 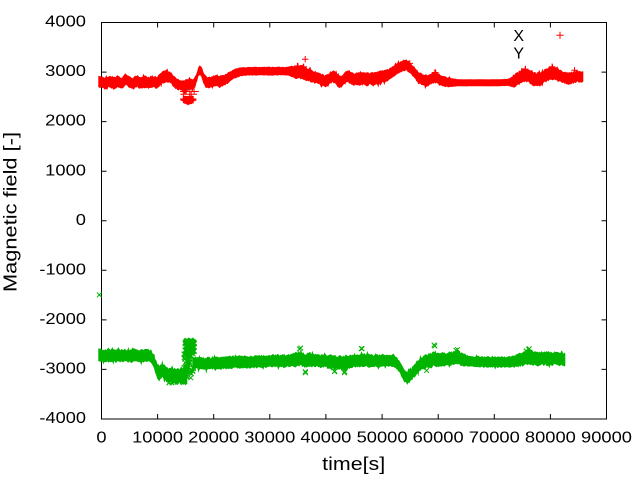 What do you see at coordinates (62, 269) in the screenshot?
I see `svg-text: -1000` at bounding box center [62, 269].